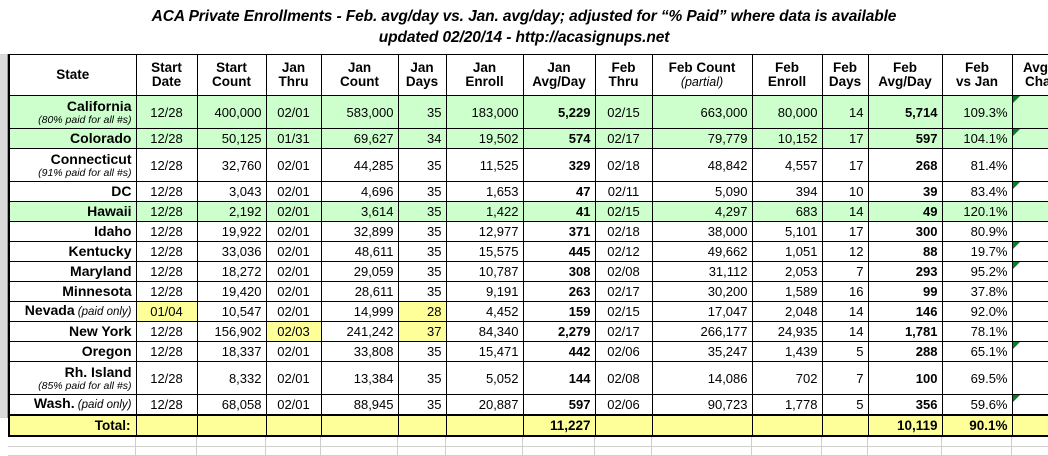  I want to click on data-cell: 59.6%, so click(977, 405).